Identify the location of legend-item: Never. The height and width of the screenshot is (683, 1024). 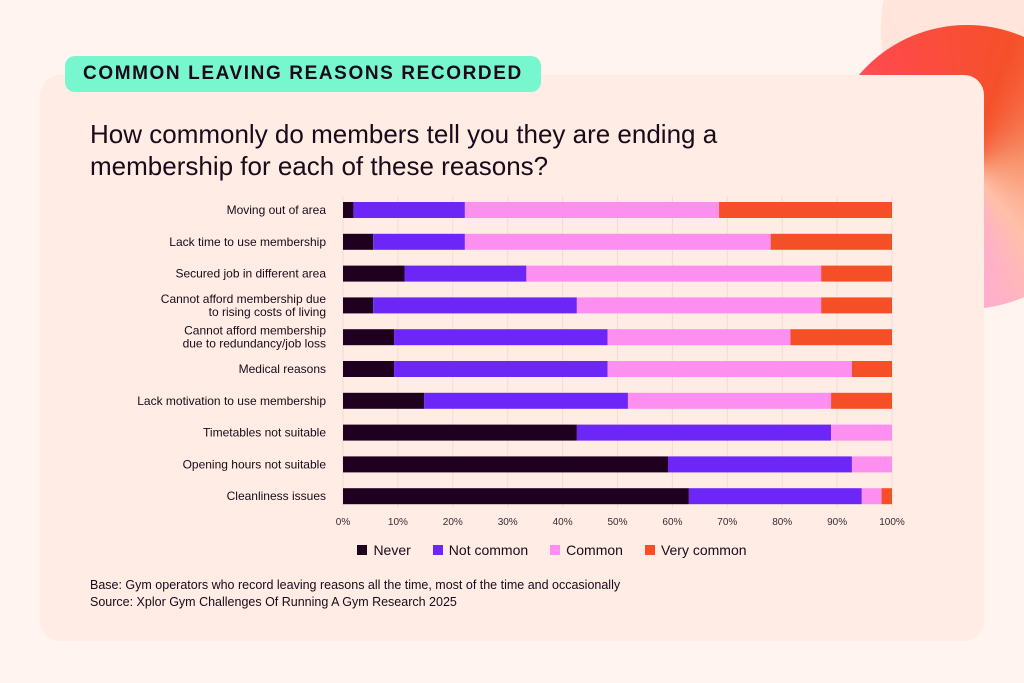
(384, 550).